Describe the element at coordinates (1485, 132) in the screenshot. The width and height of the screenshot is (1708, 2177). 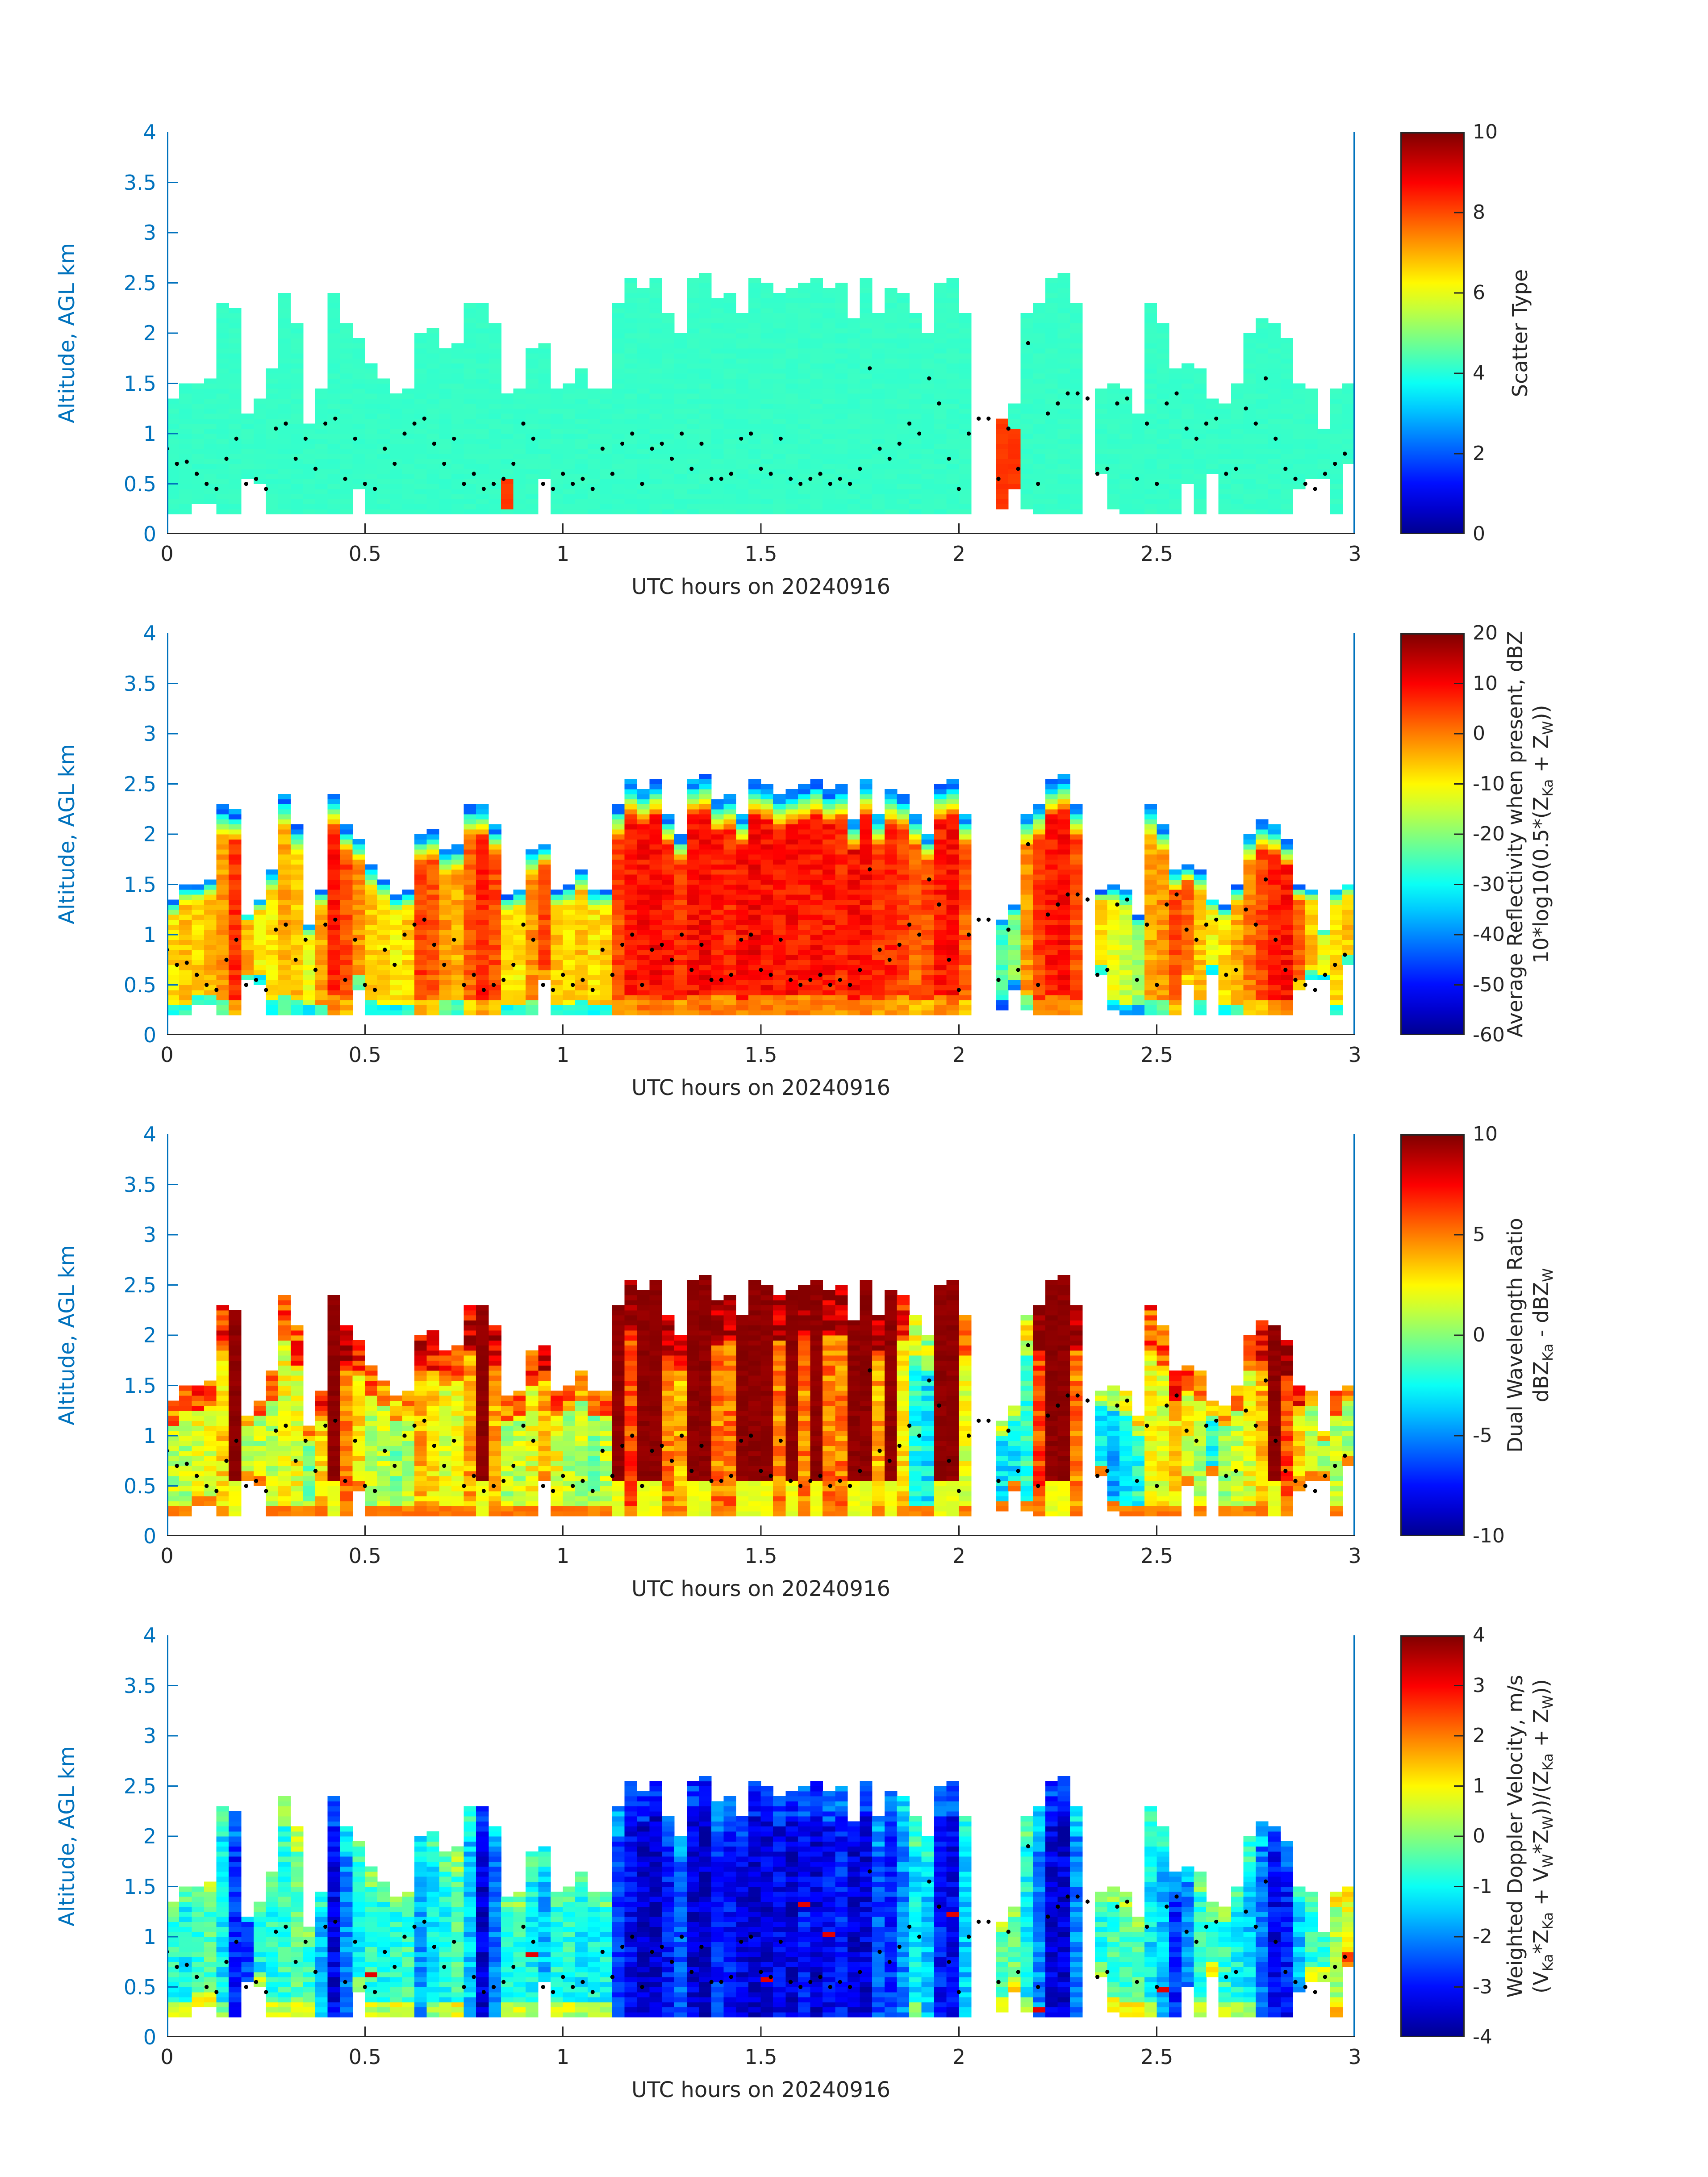
I see `colorbar-tick-scatter-type-10: 10` at that location.